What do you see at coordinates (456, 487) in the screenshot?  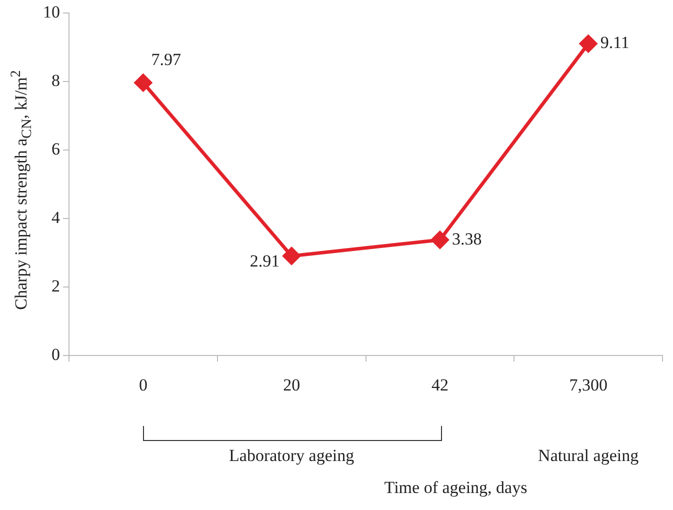 I see `x-axis-title: Time of ageing, days` at bounding box center [456, 487].